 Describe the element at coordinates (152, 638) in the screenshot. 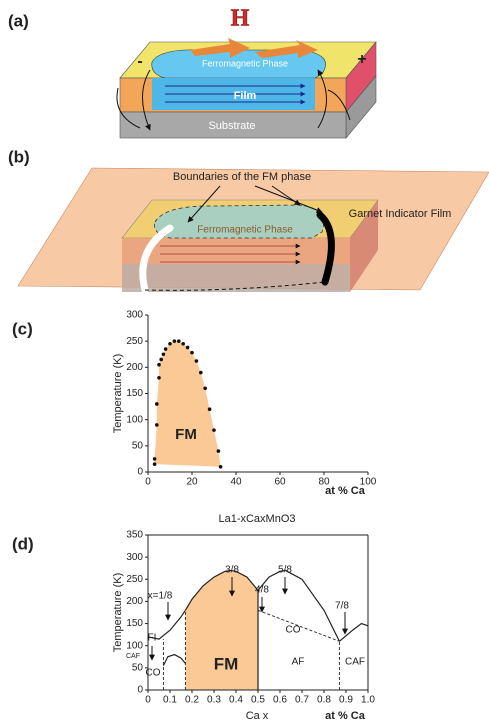

I see `annotation: FI` at that location.